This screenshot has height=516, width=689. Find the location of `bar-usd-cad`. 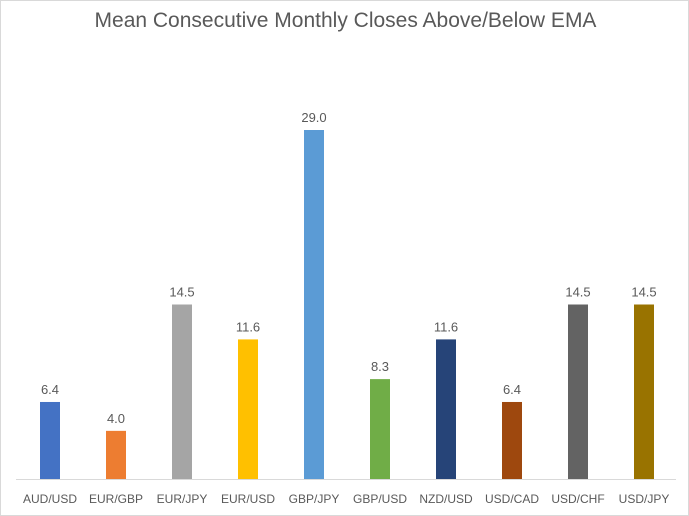

bar-usd-cad is located at coordinates (512, 440).